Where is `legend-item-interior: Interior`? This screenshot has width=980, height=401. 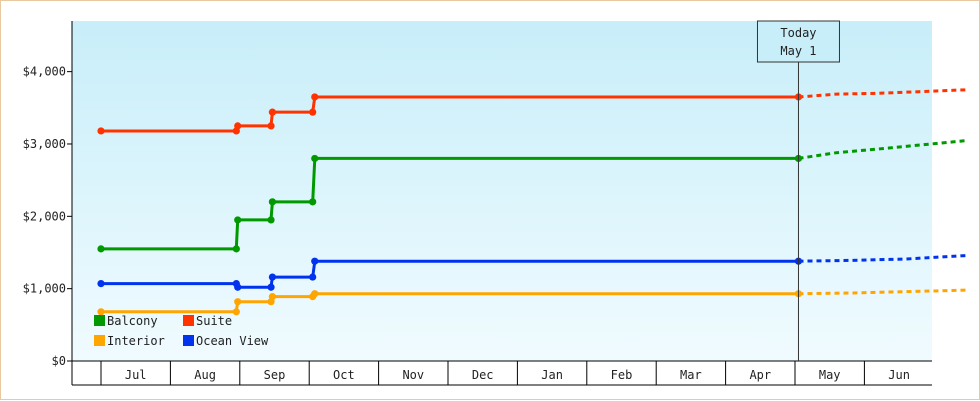 legend-item-interior: Interior is located at coordinates (129, 341).